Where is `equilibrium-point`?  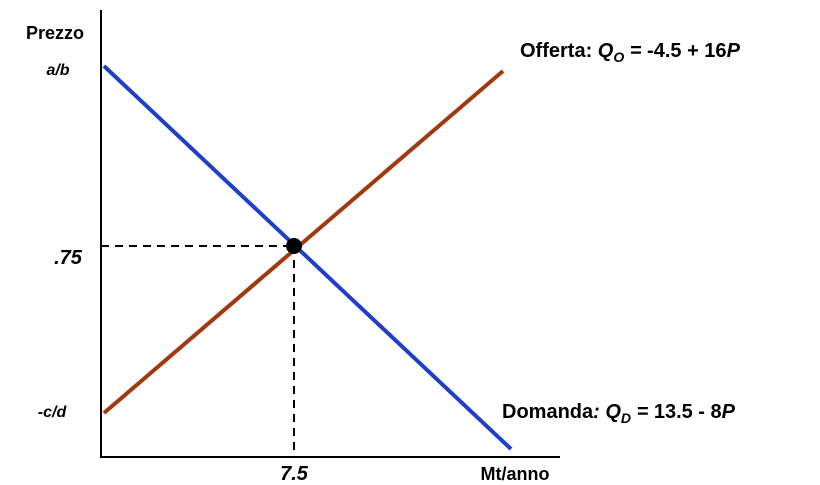
equilibrium-point is located at coordinates (294, 246).